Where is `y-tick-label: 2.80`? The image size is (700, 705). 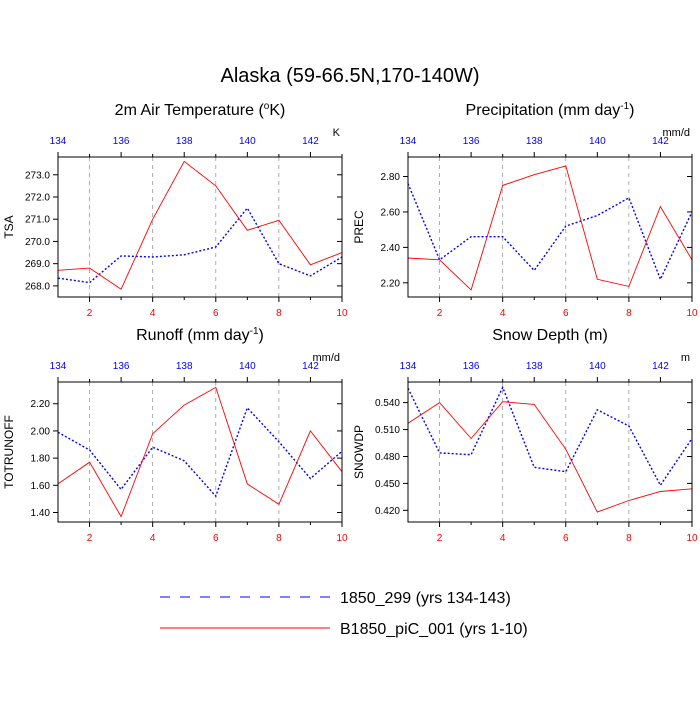 y-tick-label: 2.80 is located at coordinates (391, 177).